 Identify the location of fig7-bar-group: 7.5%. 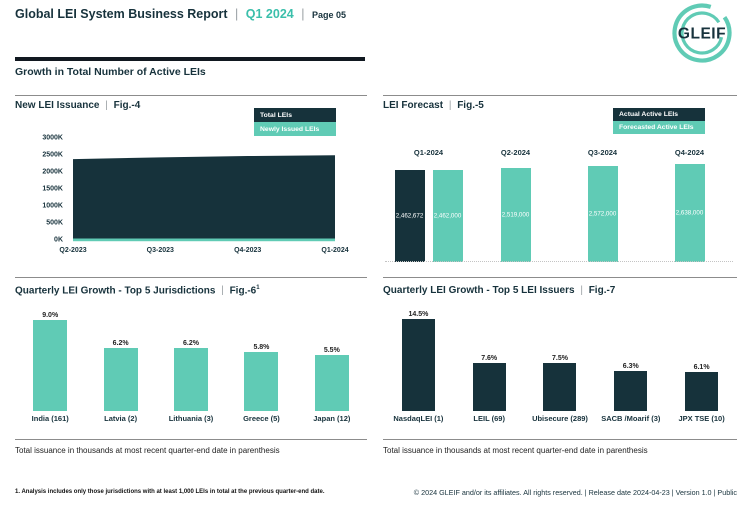
(560, 383).